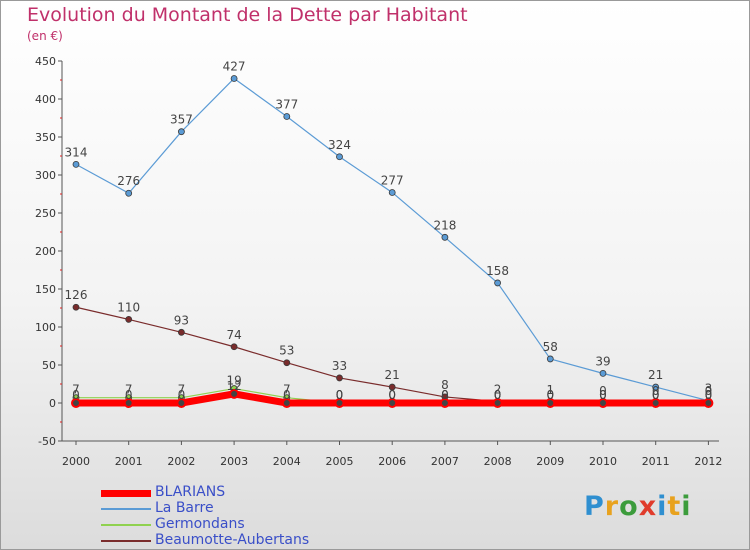  Describe the element at coordinates (45, 289) in the screenshot. I see `y-tick-label: 150` at that location.